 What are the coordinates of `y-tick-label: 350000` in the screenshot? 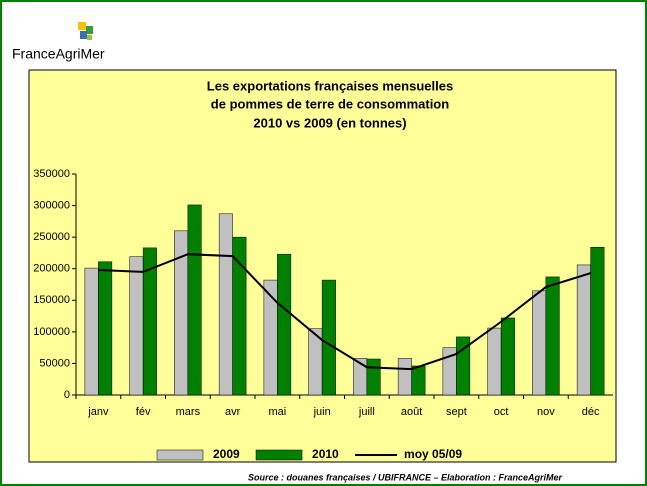 It's located at (51, 174).